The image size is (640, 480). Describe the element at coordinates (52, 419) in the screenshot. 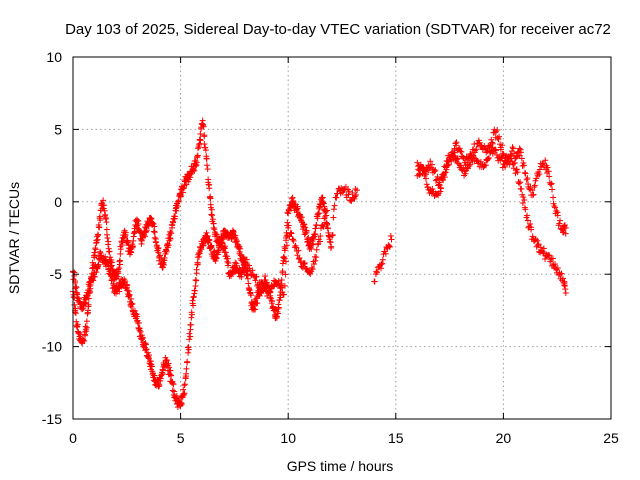

I see `y-tick-label: -15` at that location.